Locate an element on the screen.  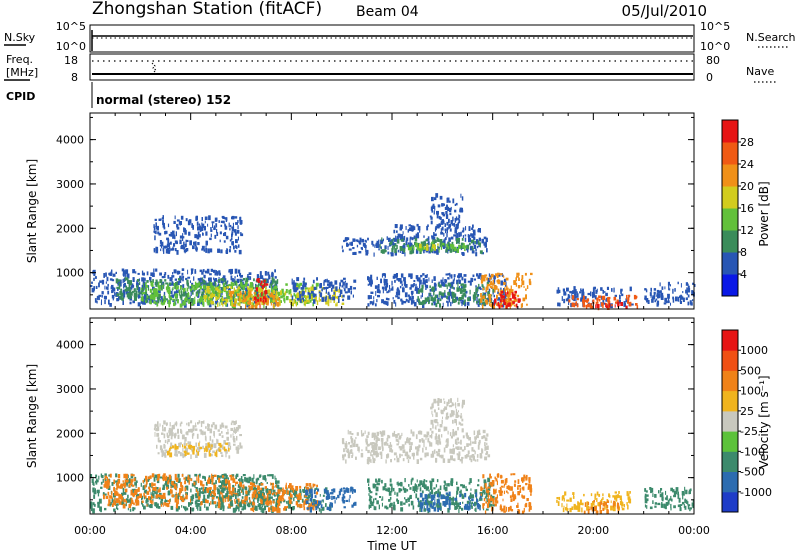
freq-label-top: Freq. is located at coordinates (19, 59).